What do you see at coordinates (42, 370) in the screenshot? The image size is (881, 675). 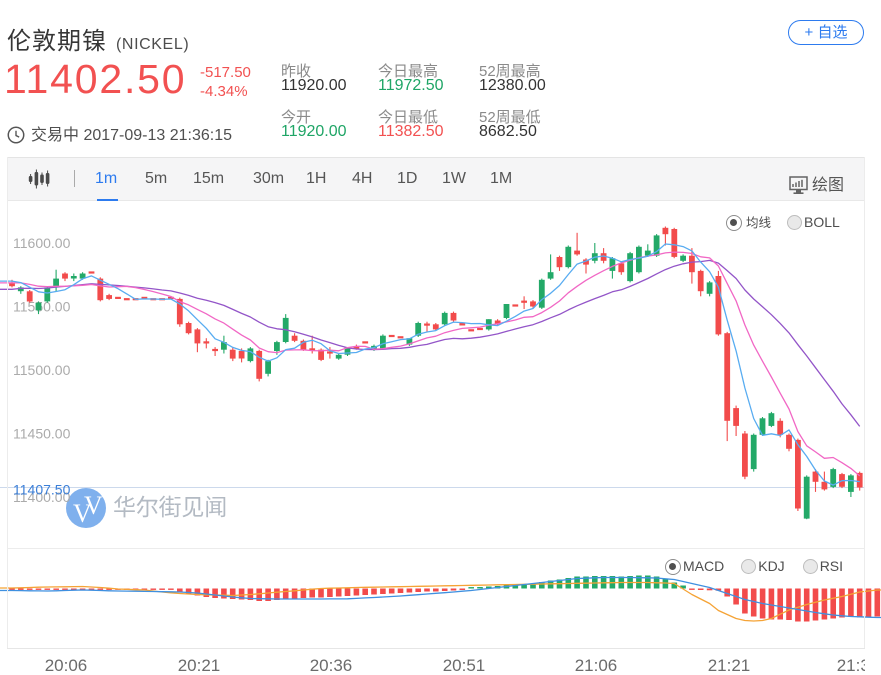 I see `svg-text: 11500.00` at bounding box center [42, 370].